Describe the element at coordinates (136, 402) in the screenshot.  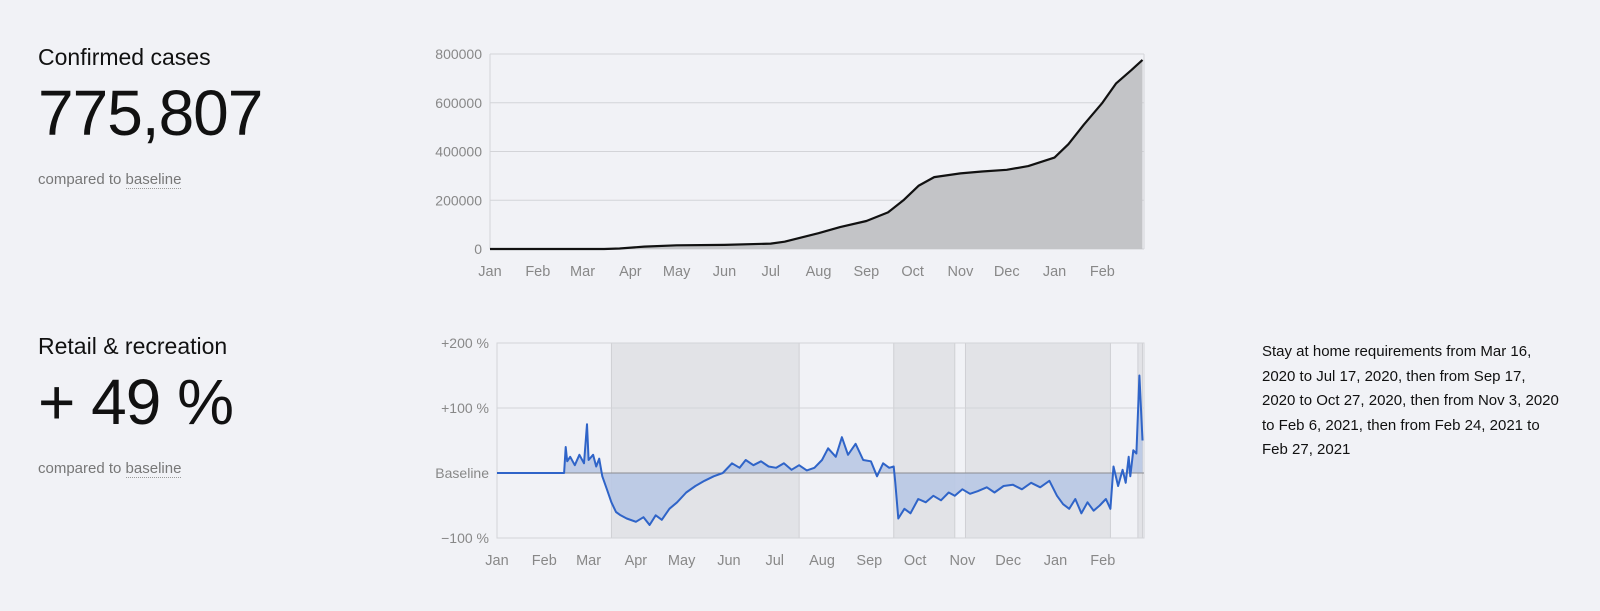
I see `retail-value: + 49 %` at that location.